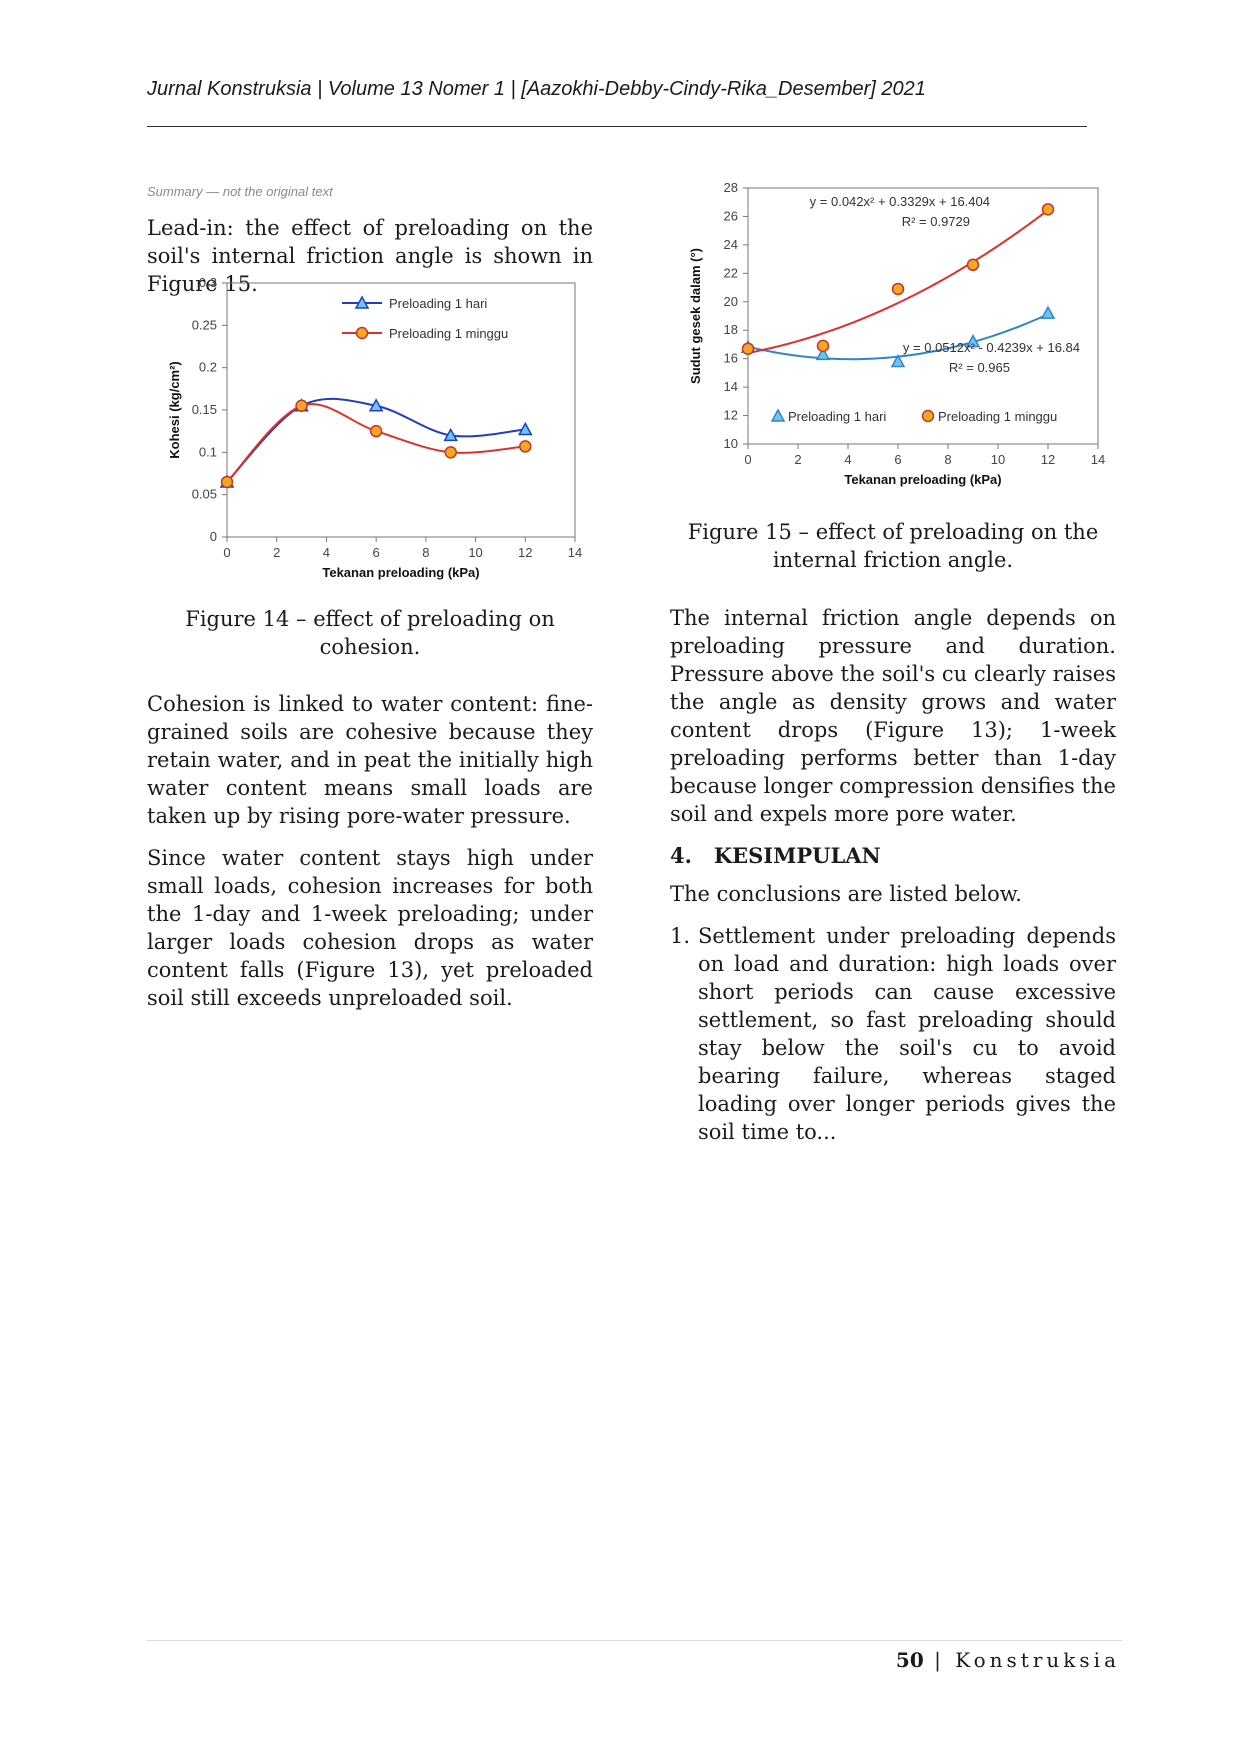 The image size is (1240, 1754). What do you see at coordinates (204, 494) in the screenshot?
I see `fig14-y-tick-label: 0.05` at bounding box center [204, 494].